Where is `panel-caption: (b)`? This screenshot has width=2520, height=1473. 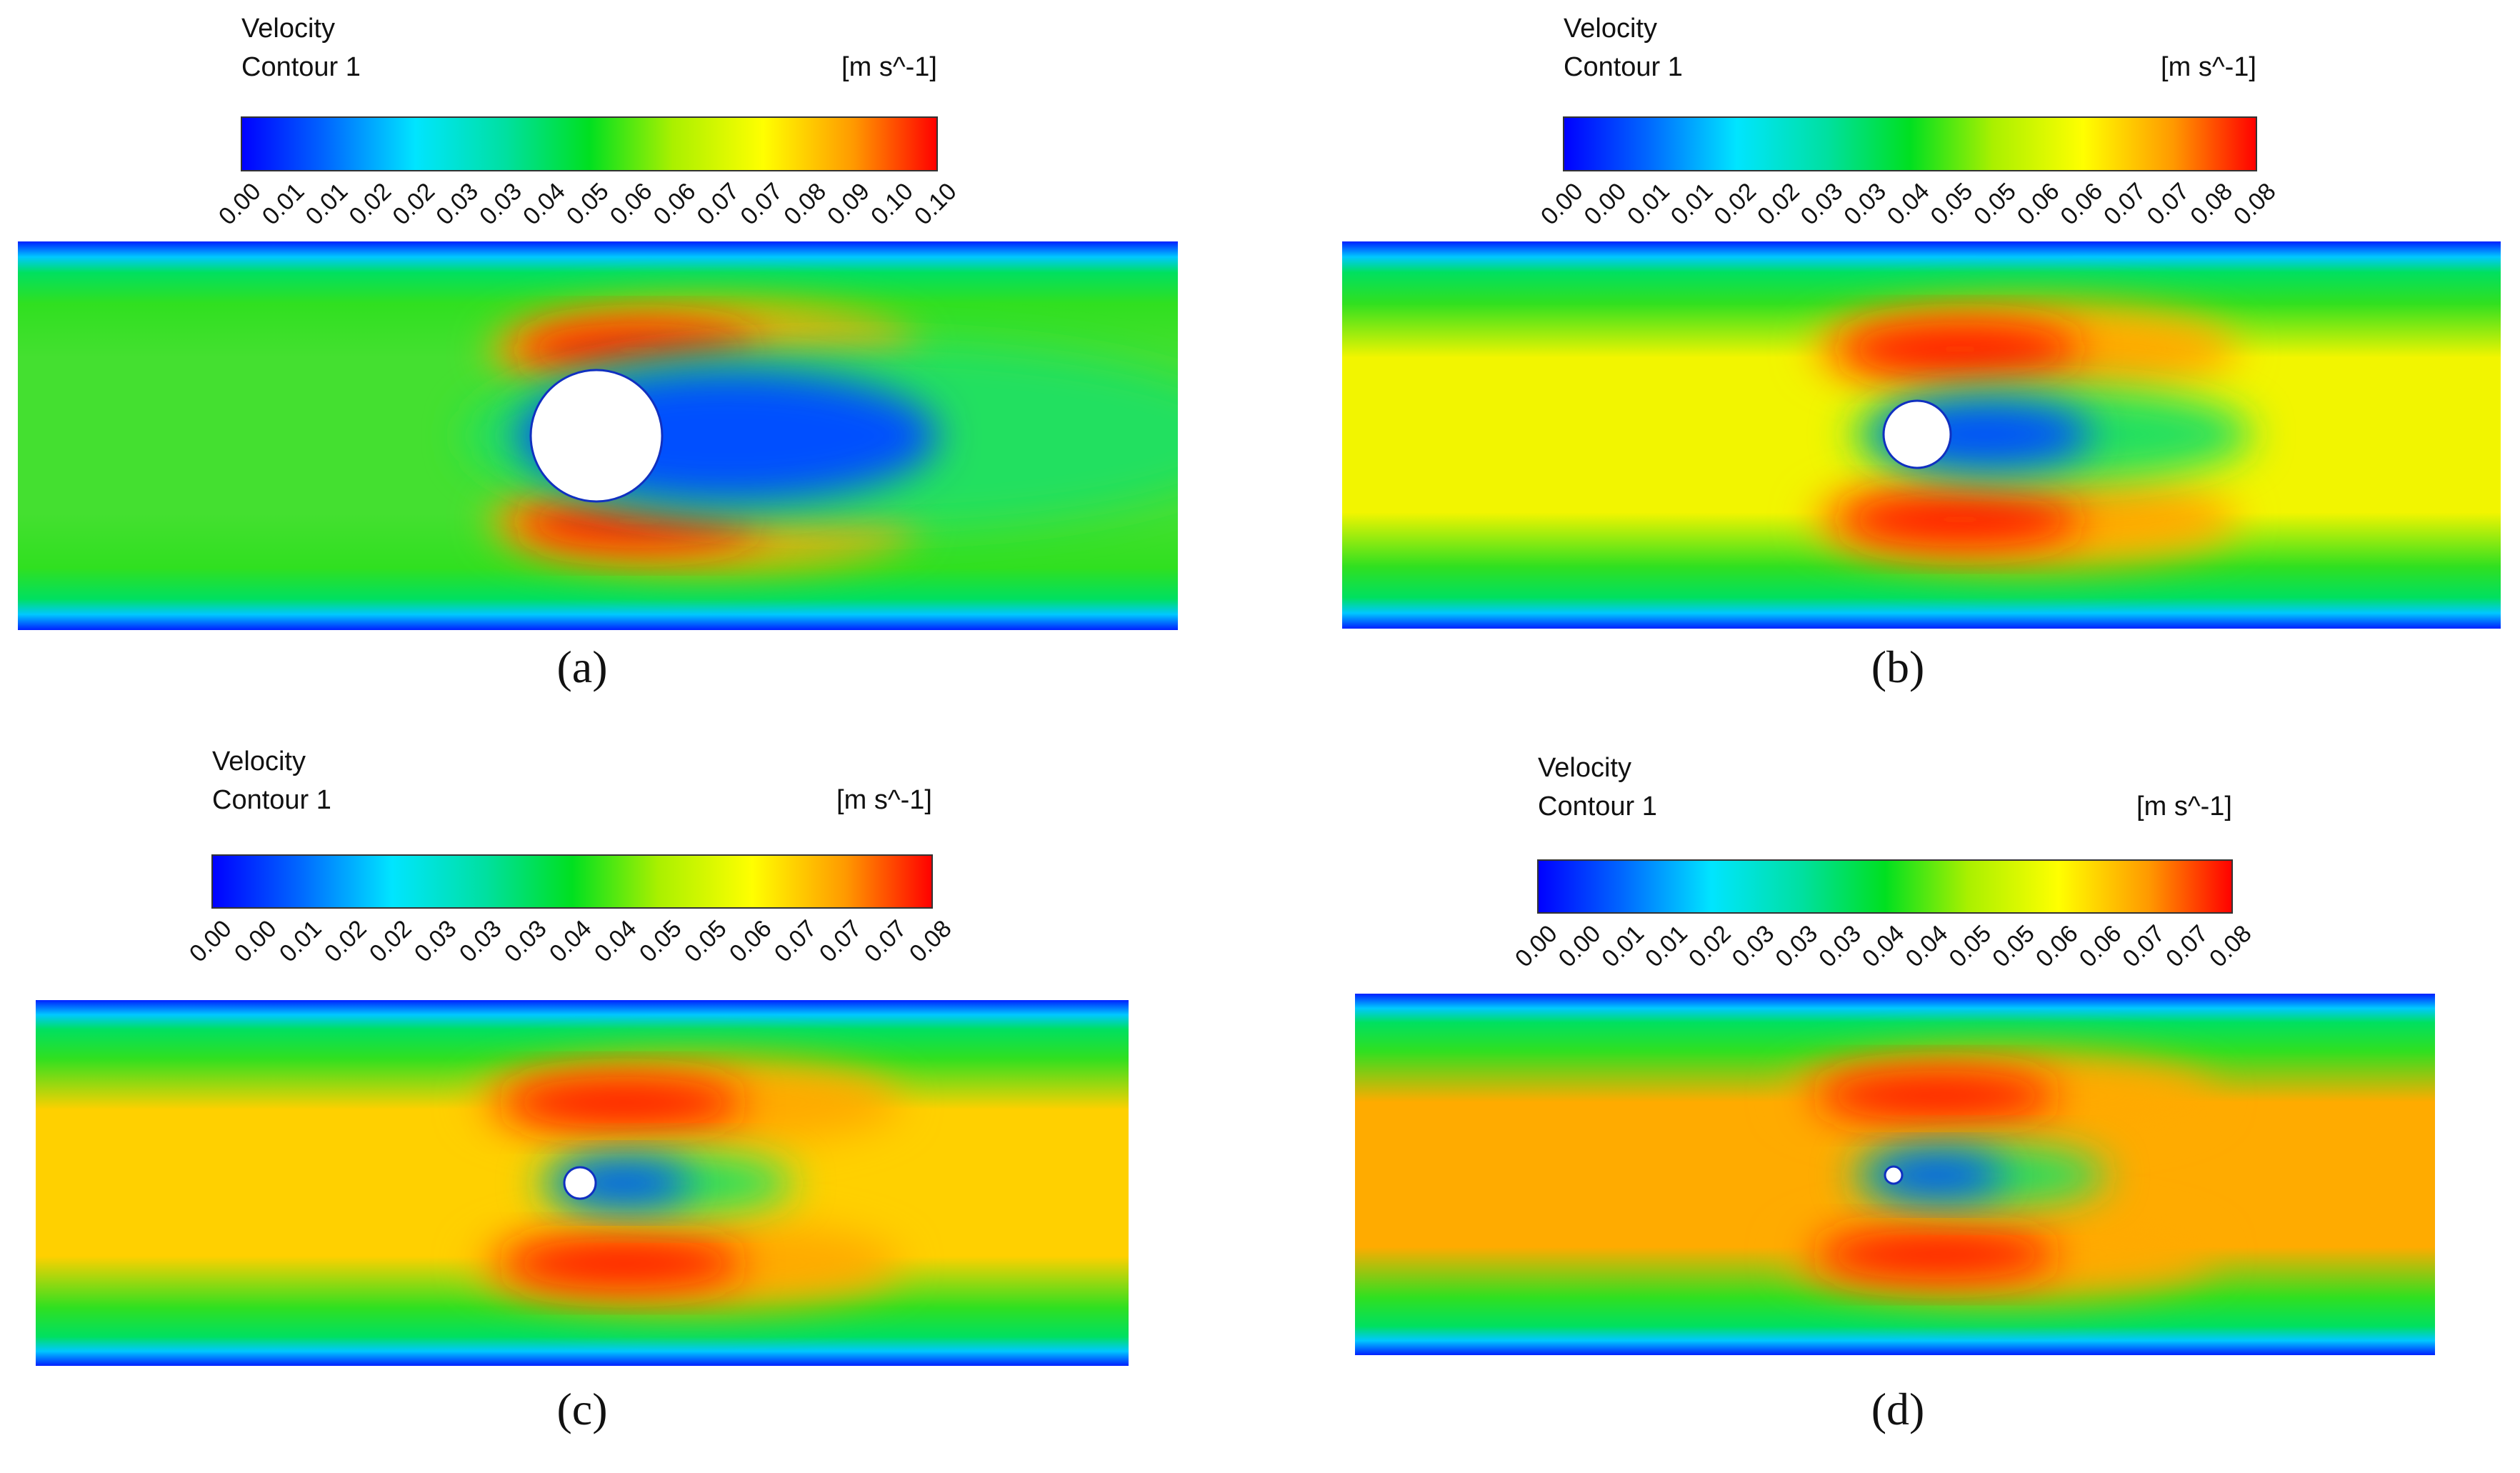 panel-caption: (b) is located at coordinates (1898, 666).